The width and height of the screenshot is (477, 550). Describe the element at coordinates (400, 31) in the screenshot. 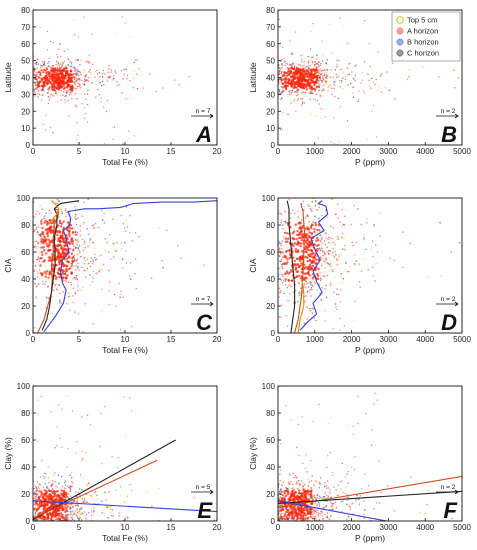

I see `legend-marker-a-horizon` at that location.